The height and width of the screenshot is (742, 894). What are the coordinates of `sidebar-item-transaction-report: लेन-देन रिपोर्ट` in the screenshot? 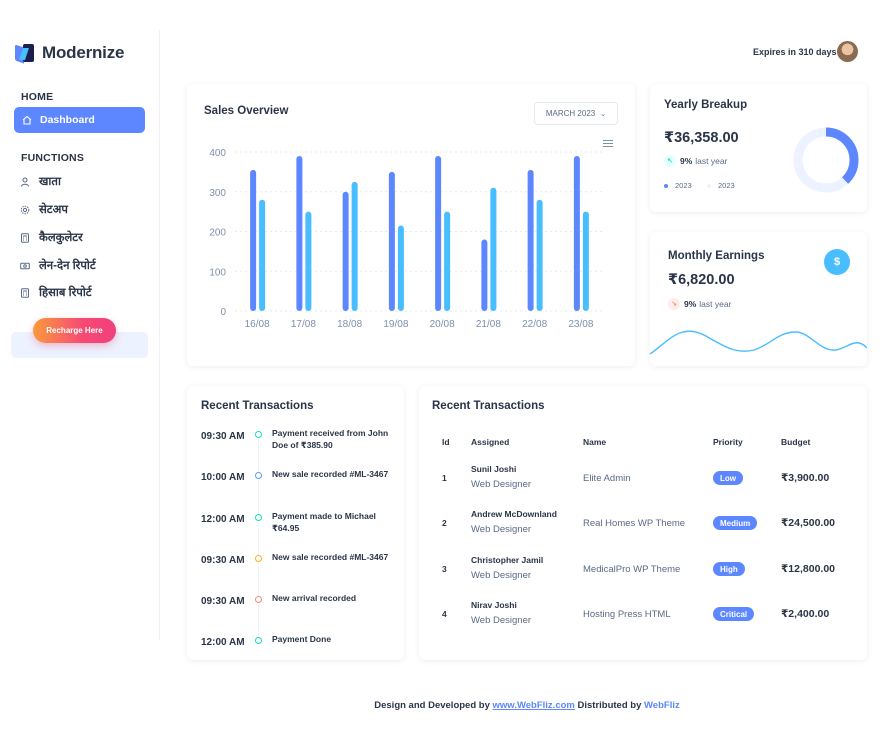 It's located at (58, 265).